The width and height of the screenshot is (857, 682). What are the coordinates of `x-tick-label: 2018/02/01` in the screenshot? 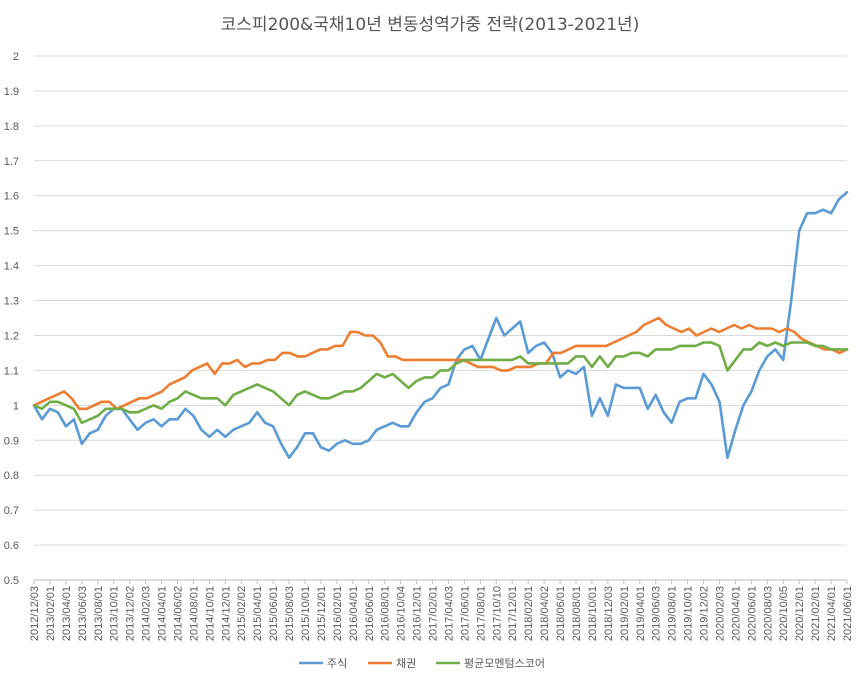 It's located at (529, 613).